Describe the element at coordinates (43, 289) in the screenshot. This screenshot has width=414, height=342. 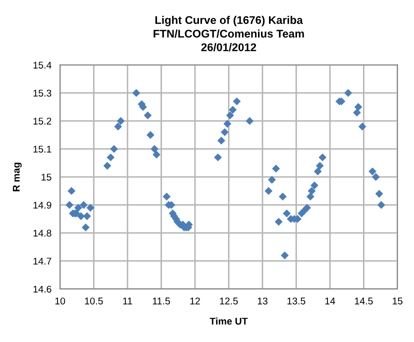
I see `y-tick-label: 14.6` at that location.